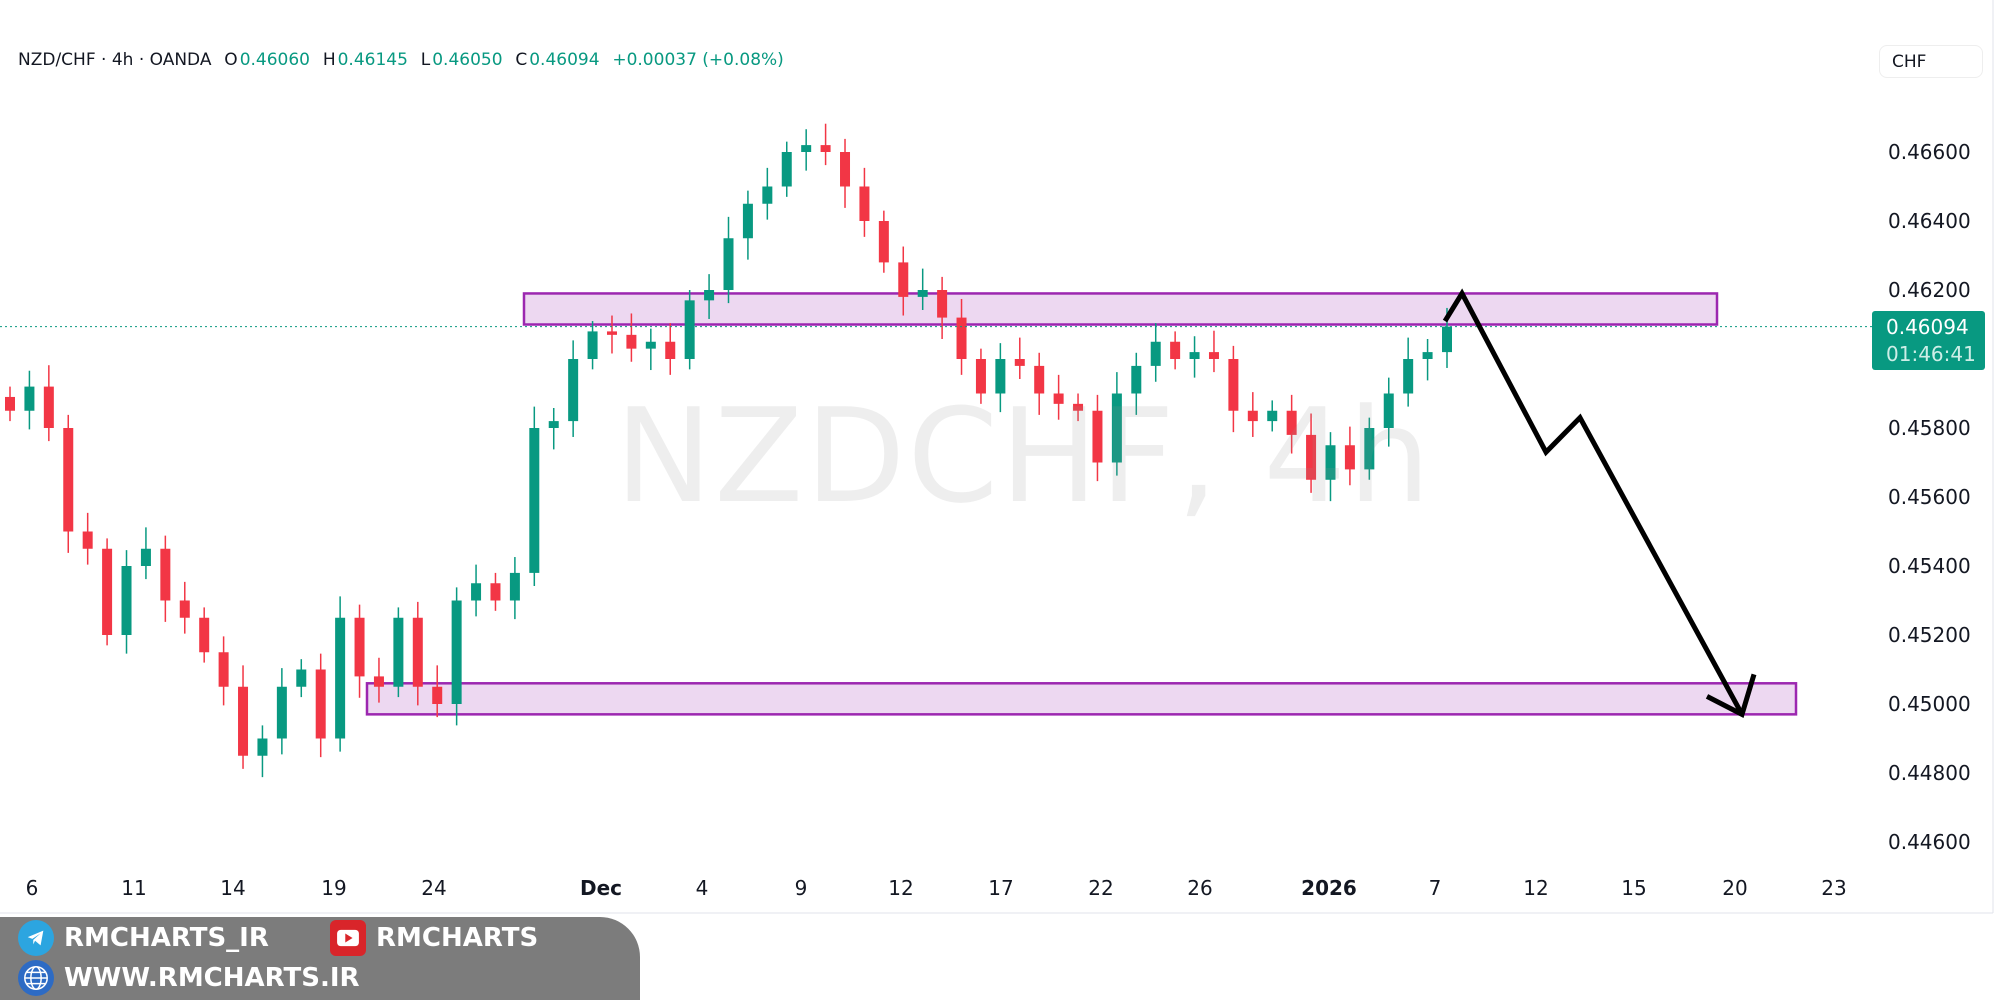 This screenshot has height=1000, width=2000. Describe the element at coordinates (601, 888) in the screenshot. I see `x-tick-label: Dec` at that location.